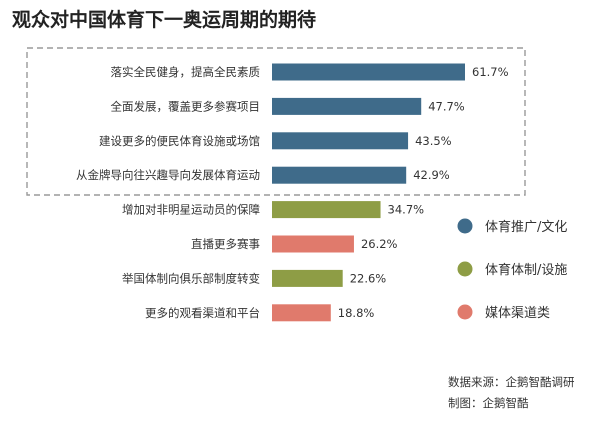 The height and width of the screenshot is (421, 603). Describe the element at coordinates (164, 19) in the screenshot. I see `chart-title: 观众对中国体育下一奥运周期的期待` at that location.